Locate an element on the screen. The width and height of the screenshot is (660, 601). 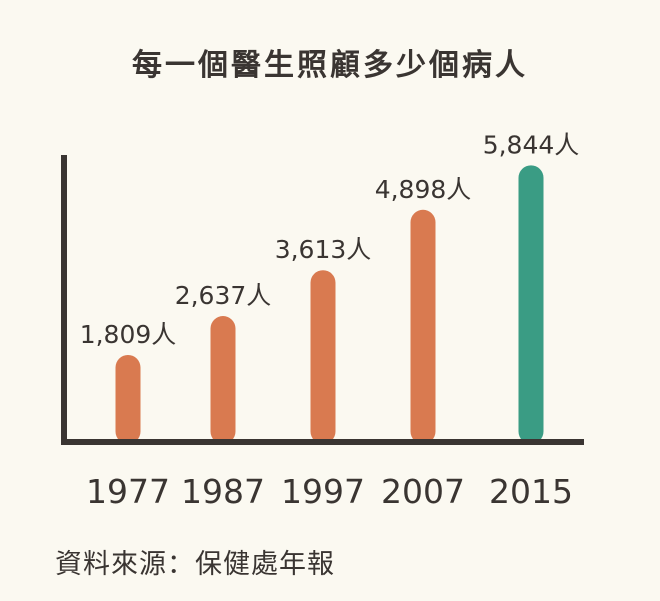
value-label-1997: 3,613人 is located at coordinates (323, 249).